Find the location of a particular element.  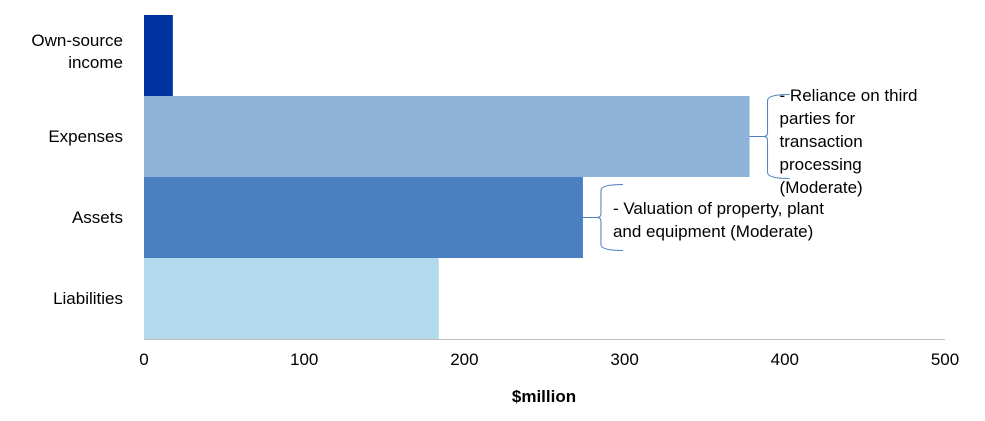

x-tick-label: 300 is located at coordinates (624, 359).